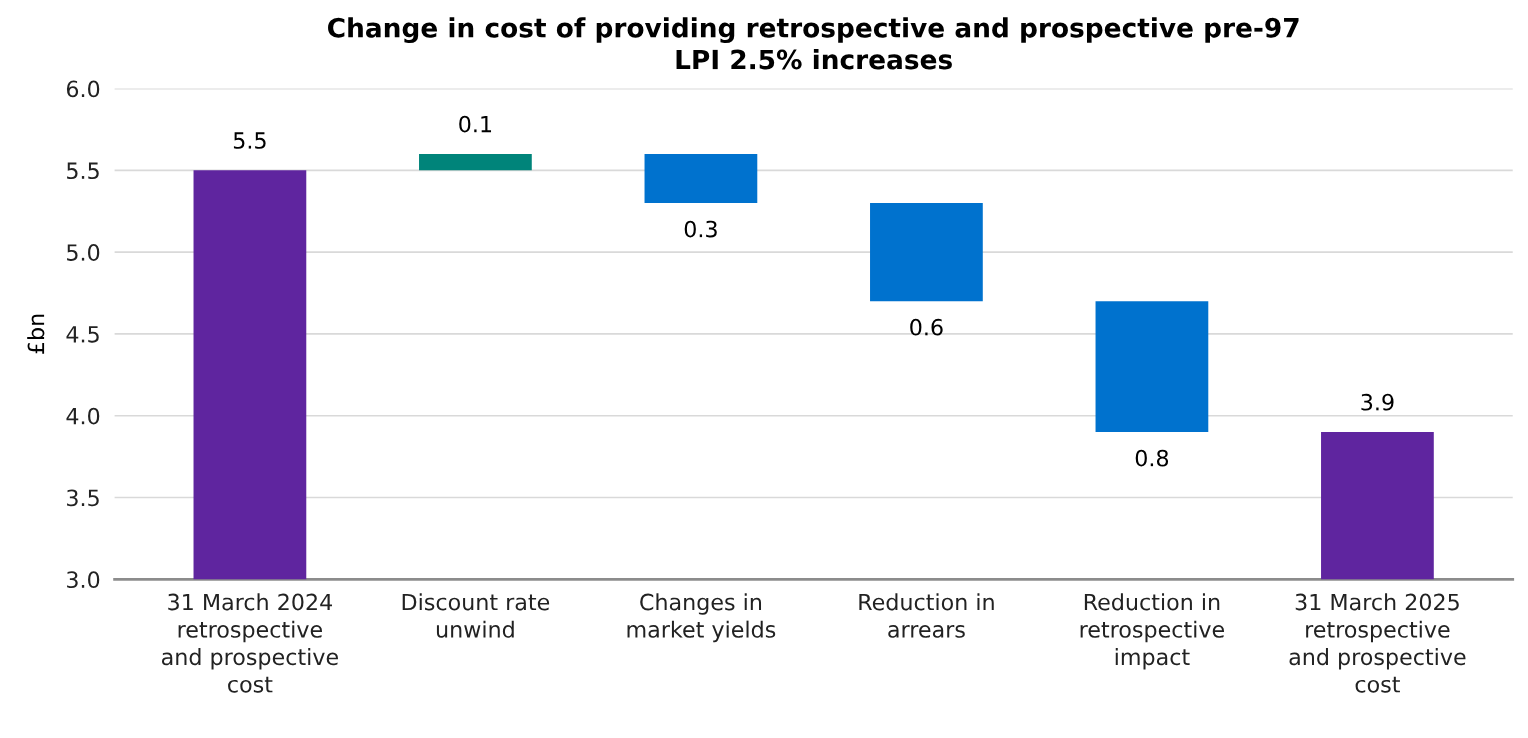 The height and width of the screenshot is (738, 1528). What do you see at coordinates (83, 498) in the screenshot?
I see `y-tick-label: 3.5` at bounding box center [83, 498].